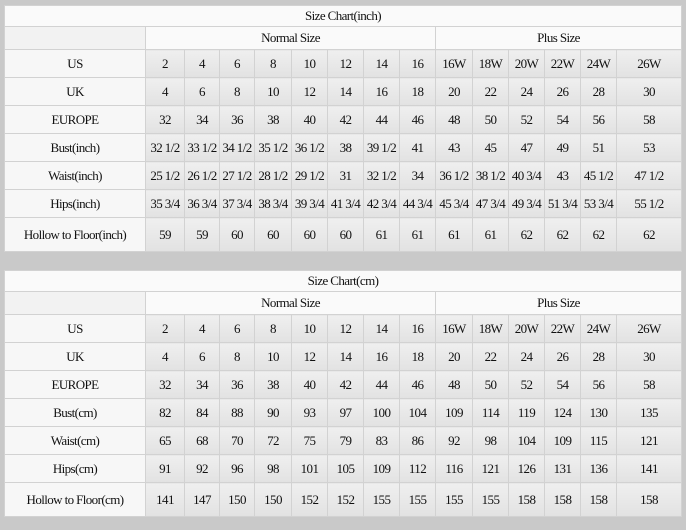 The height and width of the screenshot is (530, 686). What do you see at coordinates (417, 384) in the screenshot?
I see `size-value-cell: 46` at bounding box center [417, 384].